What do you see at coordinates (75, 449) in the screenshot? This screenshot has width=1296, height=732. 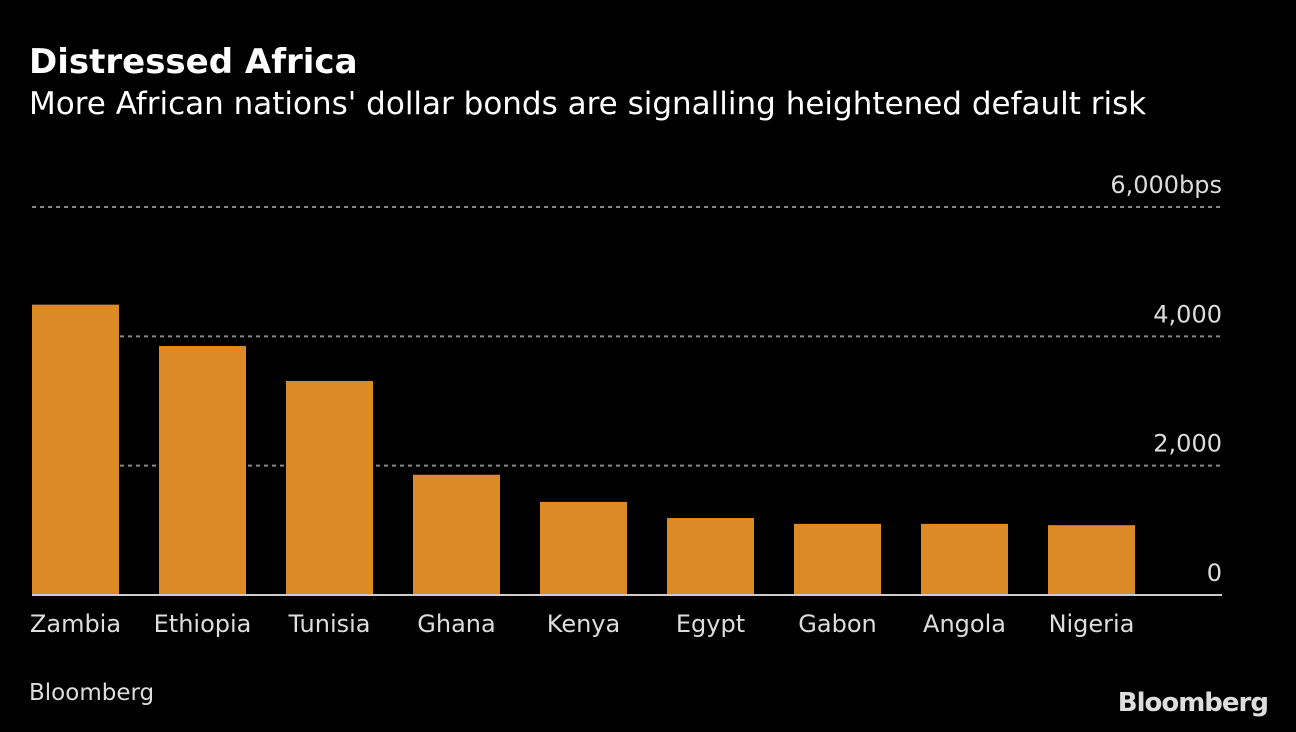 I see `bar-zambia` at bounding box center [75, 449].